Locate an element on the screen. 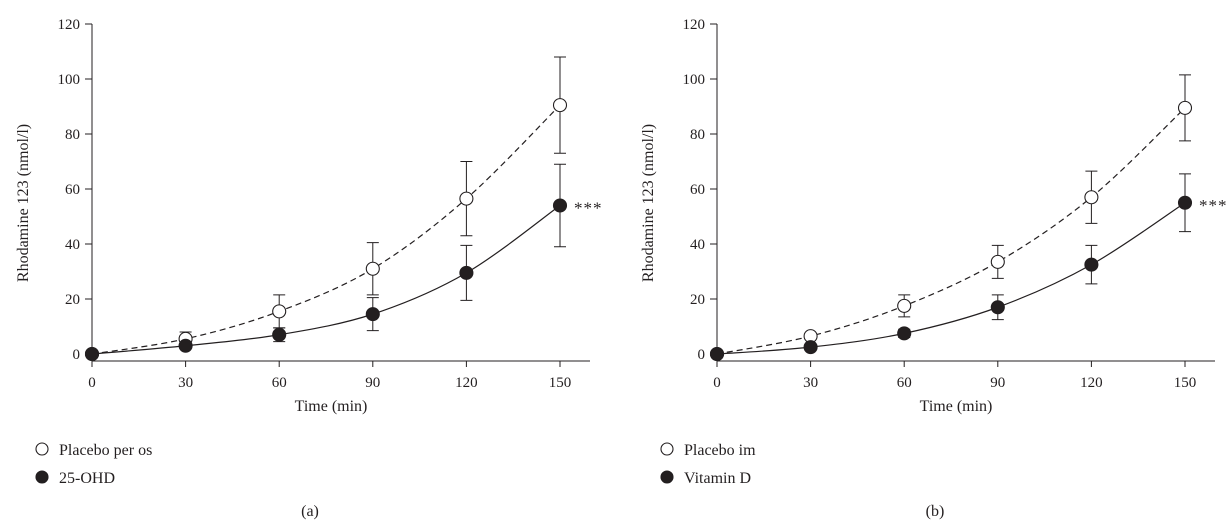 The height and width of the screenshot is (531, 1232). legend-label-1: Placebo im is located at coordinates (720, 450).